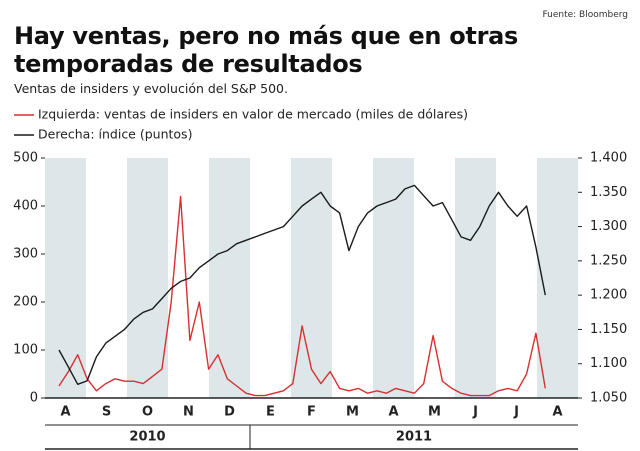  What do you see at coordinates (25, 206) in the screenshot?
I see `y-tick-label: 400` at bounding box center [25, 206].